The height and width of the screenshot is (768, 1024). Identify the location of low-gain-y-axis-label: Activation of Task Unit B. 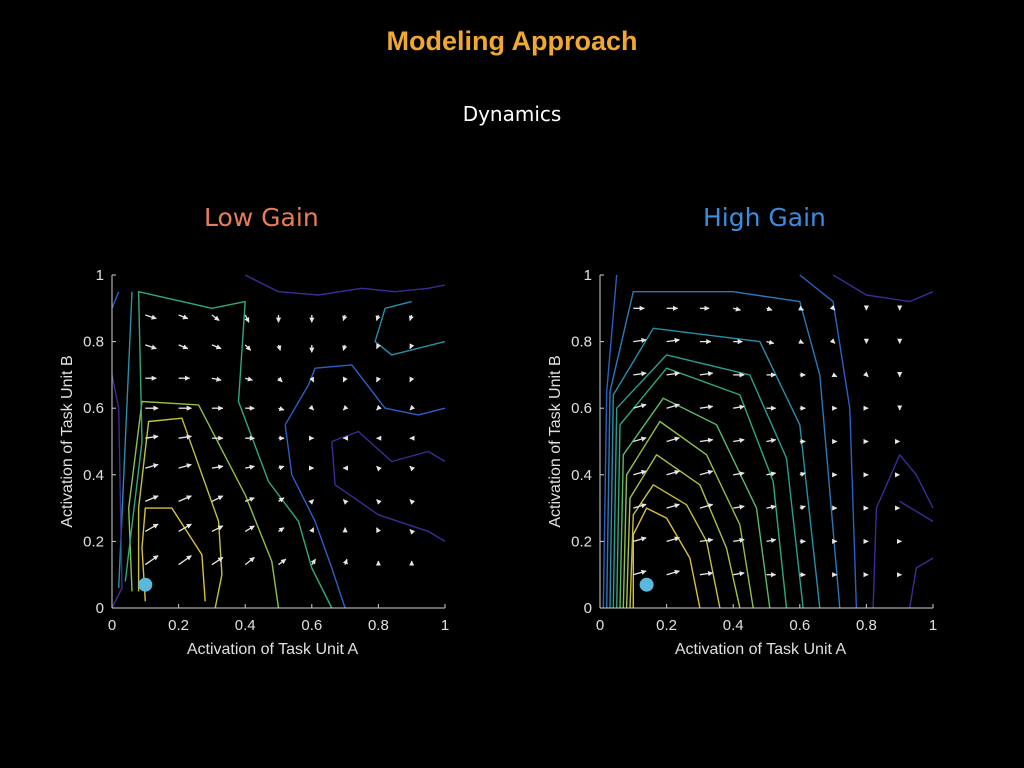
(67, 441).